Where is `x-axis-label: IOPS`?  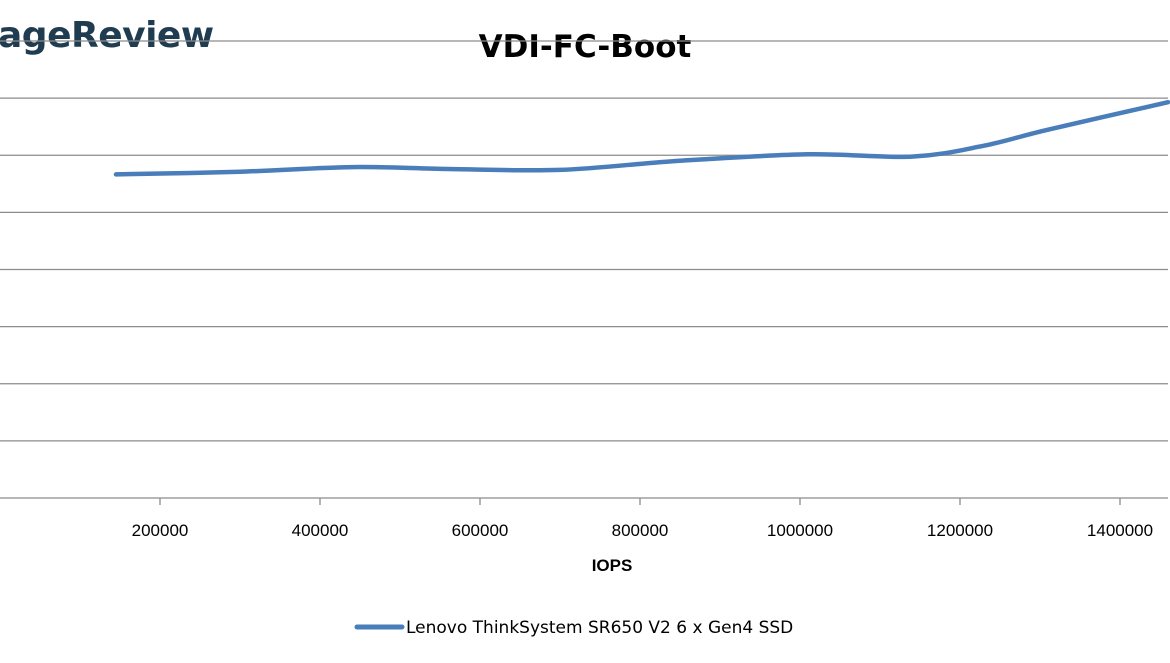
x-axis-label: IOPS is located at coordinates (612, 565).